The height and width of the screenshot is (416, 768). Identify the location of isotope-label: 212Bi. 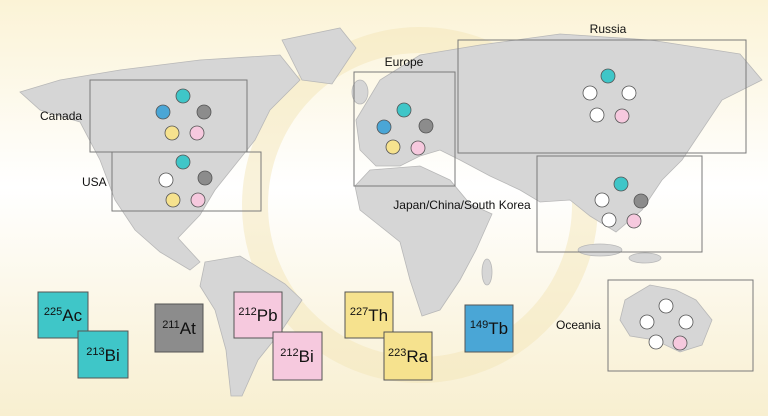
(296, 357).